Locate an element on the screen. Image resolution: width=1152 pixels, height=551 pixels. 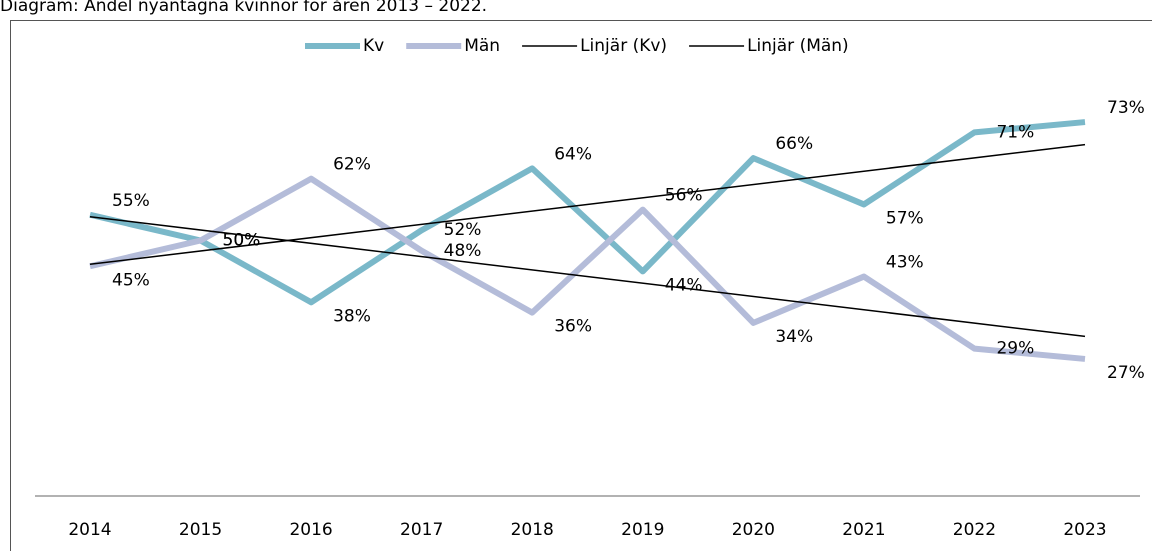
data-label: 45% is located at coordinates (131, 280).